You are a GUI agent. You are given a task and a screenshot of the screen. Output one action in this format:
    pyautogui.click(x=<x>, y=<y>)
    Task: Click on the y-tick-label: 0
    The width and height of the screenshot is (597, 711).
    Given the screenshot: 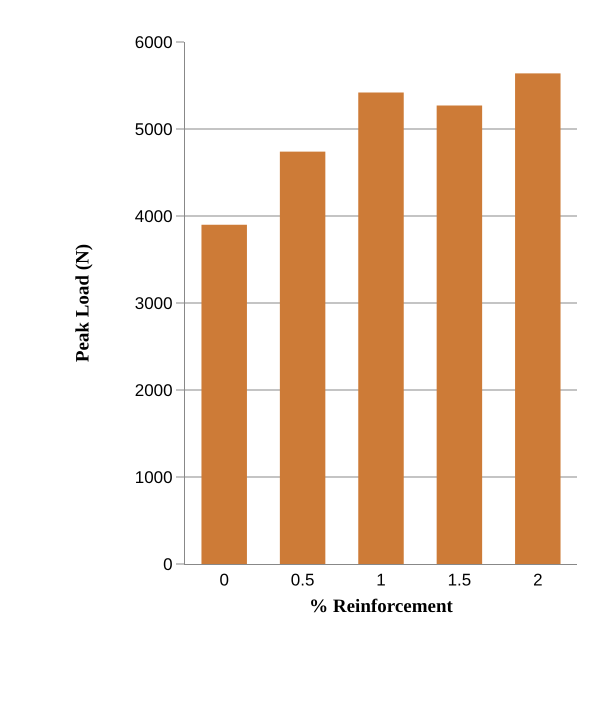 What is the action you would take?
    pyautogui.click(x=168, y=564)
    